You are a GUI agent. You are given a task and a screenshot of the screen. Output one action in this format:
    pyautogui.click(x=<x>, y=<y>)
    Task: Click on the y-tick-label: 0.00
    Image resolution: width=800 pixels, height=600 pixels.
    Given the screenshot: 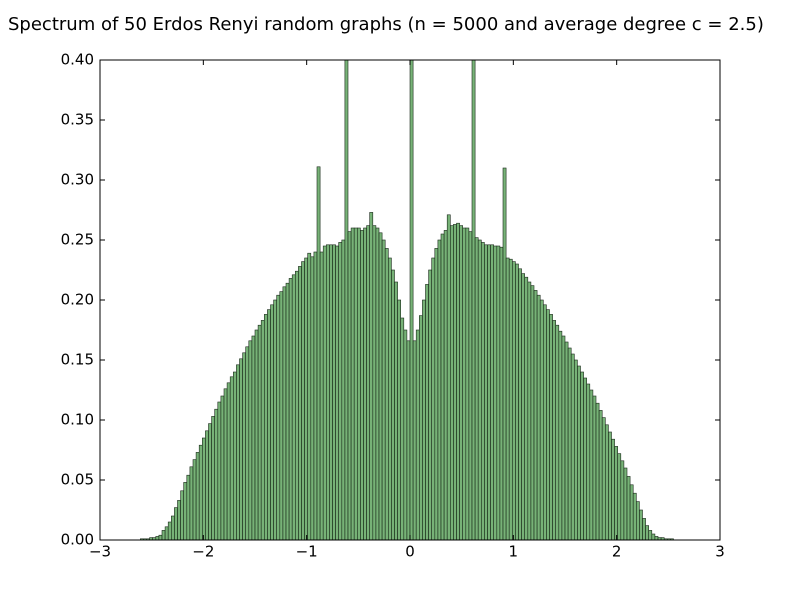 What is the action you would take?
    pyautogui.click(x=77, y=540)
    